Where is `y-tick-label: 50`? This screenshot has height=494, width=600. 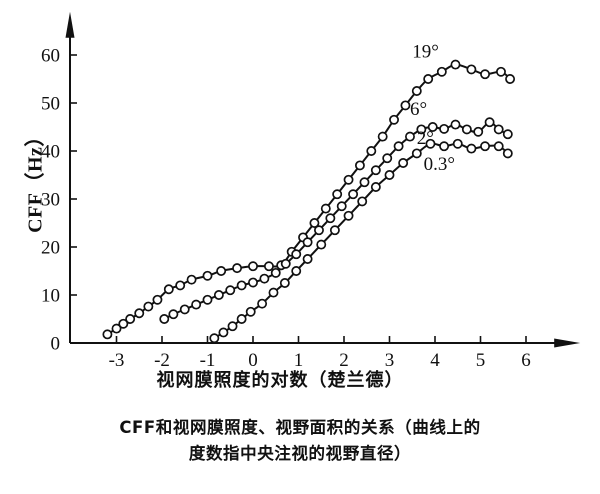
y-tick-label: 50 is located at coordinates (50, 104).